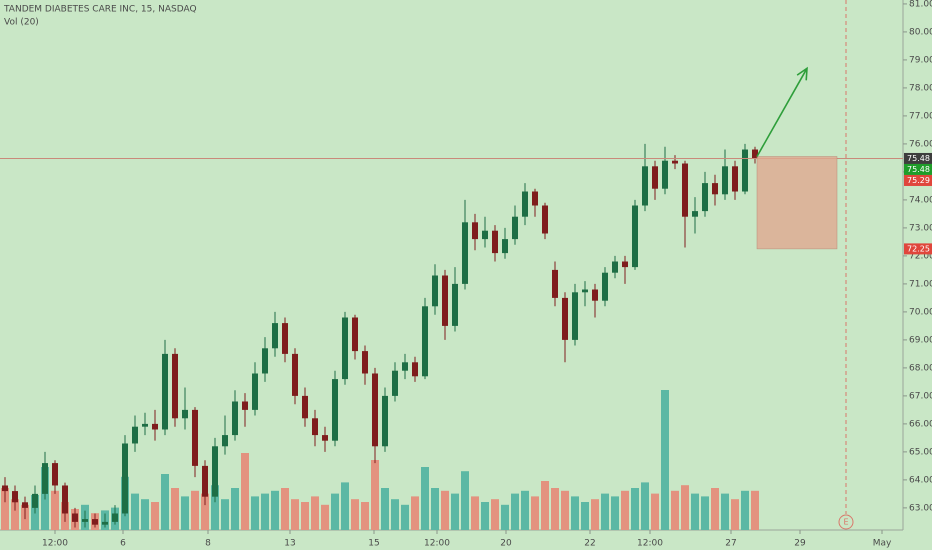  What do you see at coordinates (845, 522) in the screenshot?
I see `event-label: E` at bounding box center [845, 522].